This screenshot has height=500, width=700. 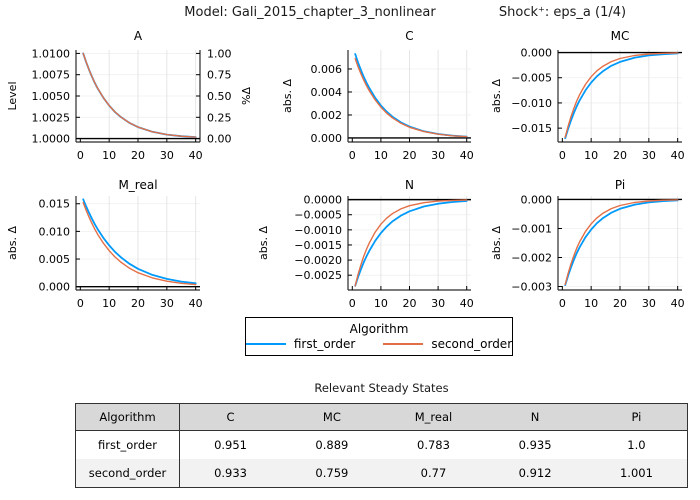 I want to click on table-row: second_order 0.933 0.759 0.77 0.912 1.001, so click(x=381, y=473).